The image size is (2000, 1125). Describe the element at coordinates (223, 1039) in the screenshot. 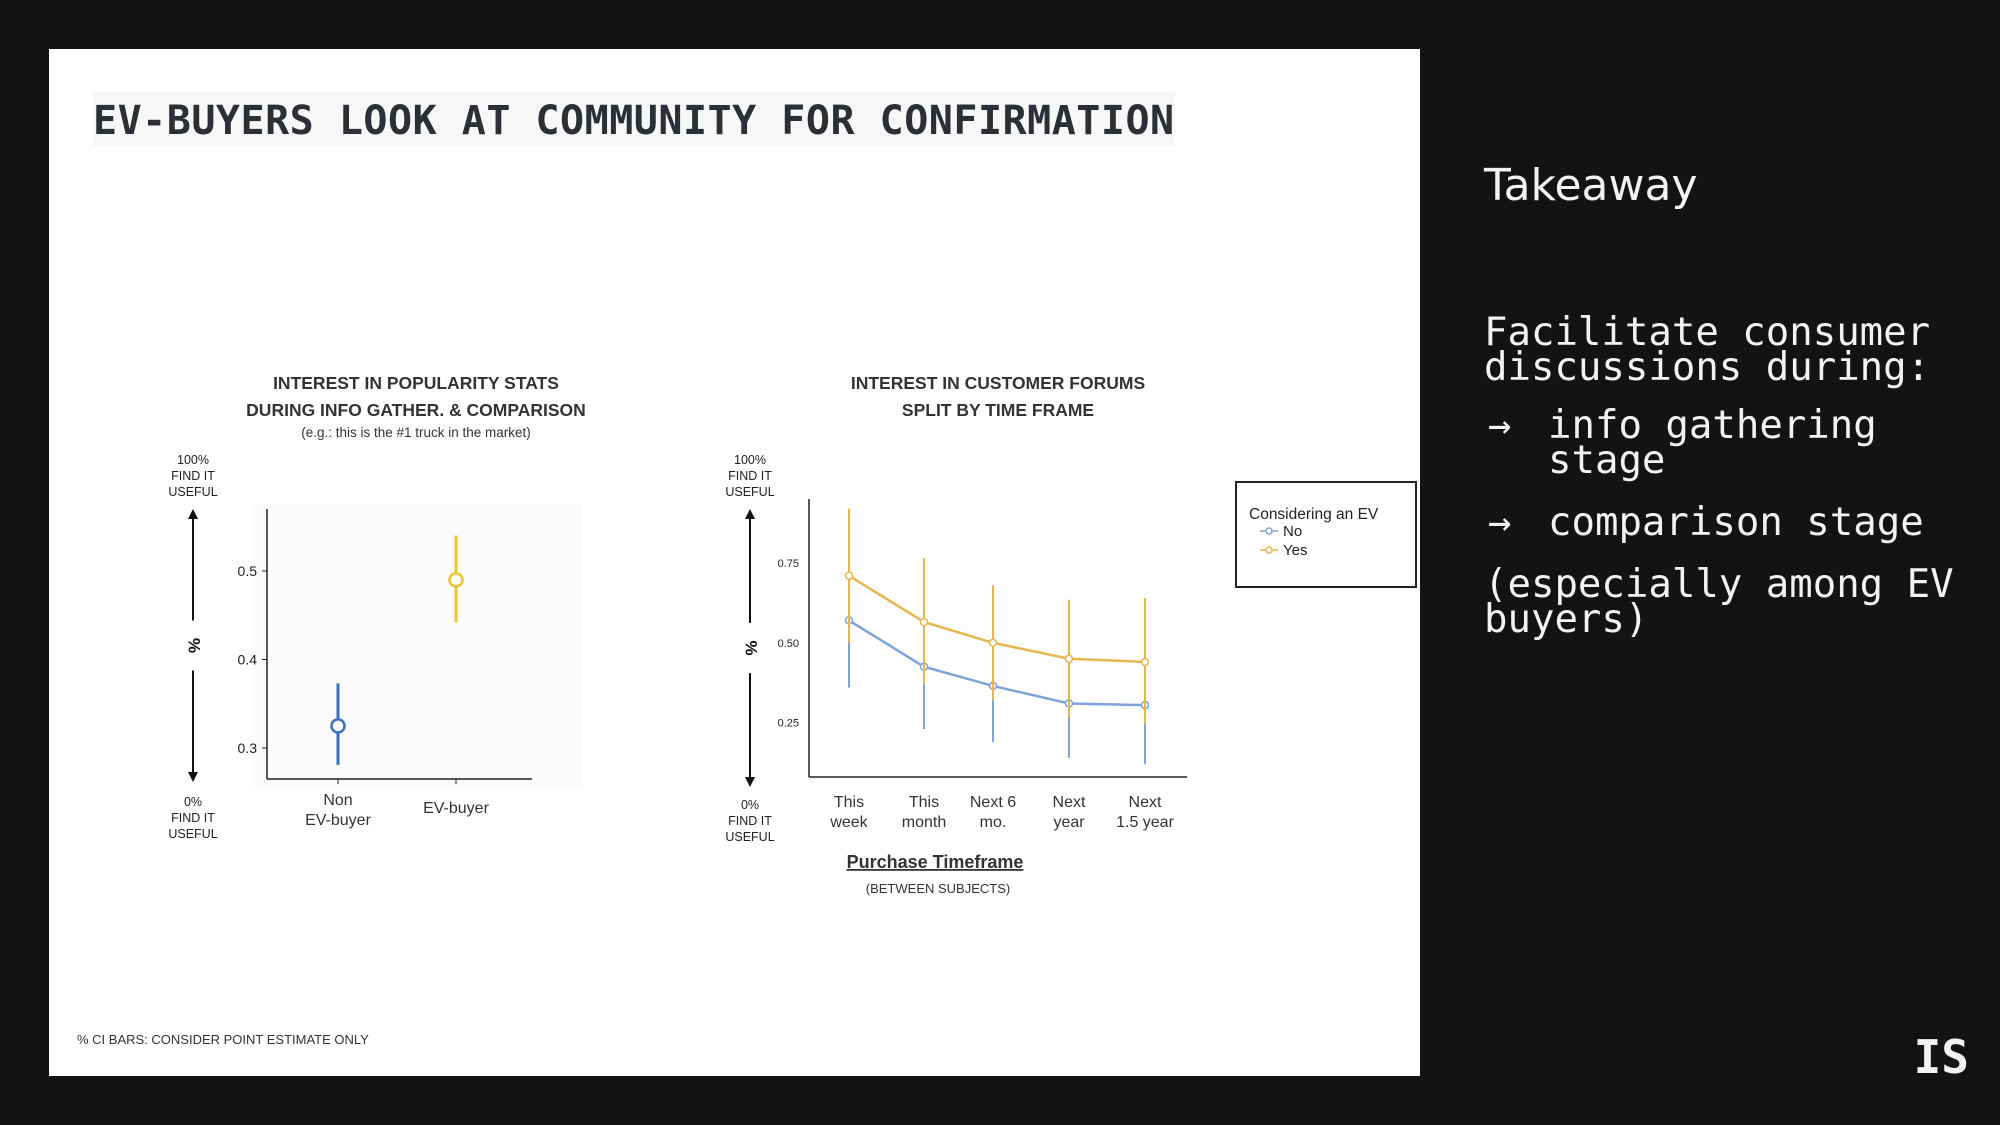

I see `footnote: % CI BARS: CONSIDER POINT ESTIMATE ONLY` at that location.